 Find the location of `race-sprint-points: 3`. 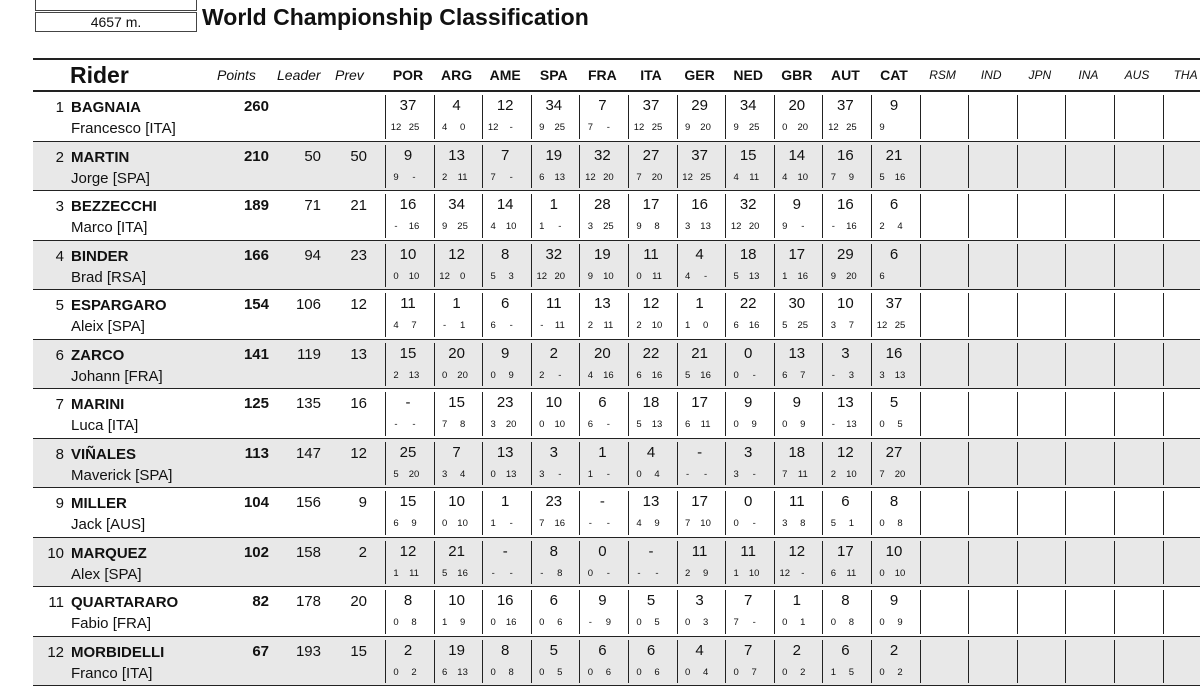

race-sprint-points: 3 is located at coordinates (882, 375).